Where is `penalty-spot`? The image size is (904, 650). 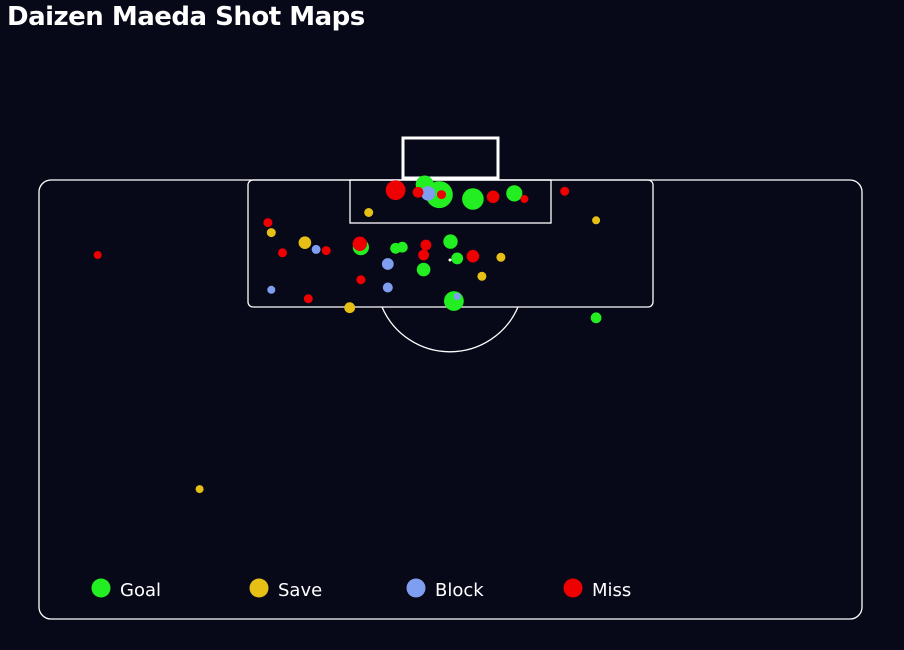 penalty-spot is located at coordinates (450, 260).